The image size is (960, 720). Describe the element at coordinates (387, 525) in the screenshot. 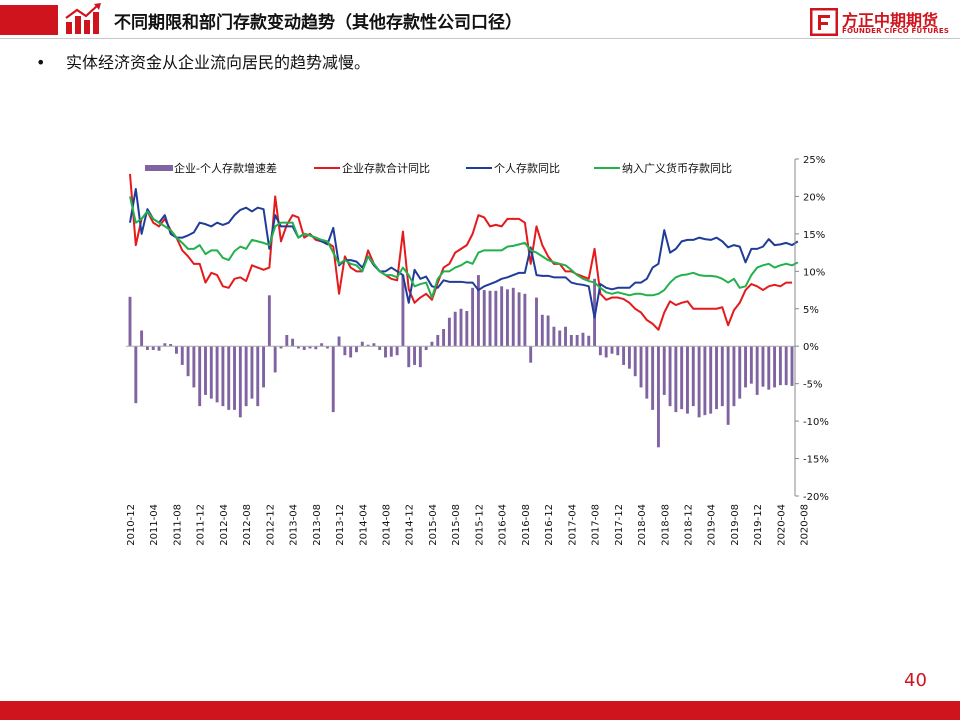

I see `x-tick-label: 2014-08` at that location.